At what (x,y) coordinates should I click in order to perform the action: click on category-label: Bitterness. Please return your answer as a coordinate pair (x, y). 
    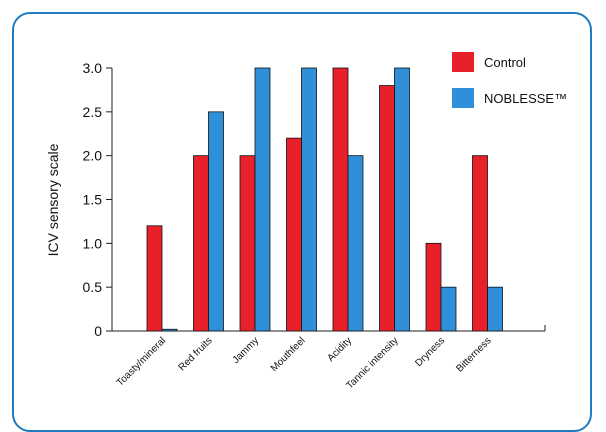
    Looking at the image, I should click on (473, 354).